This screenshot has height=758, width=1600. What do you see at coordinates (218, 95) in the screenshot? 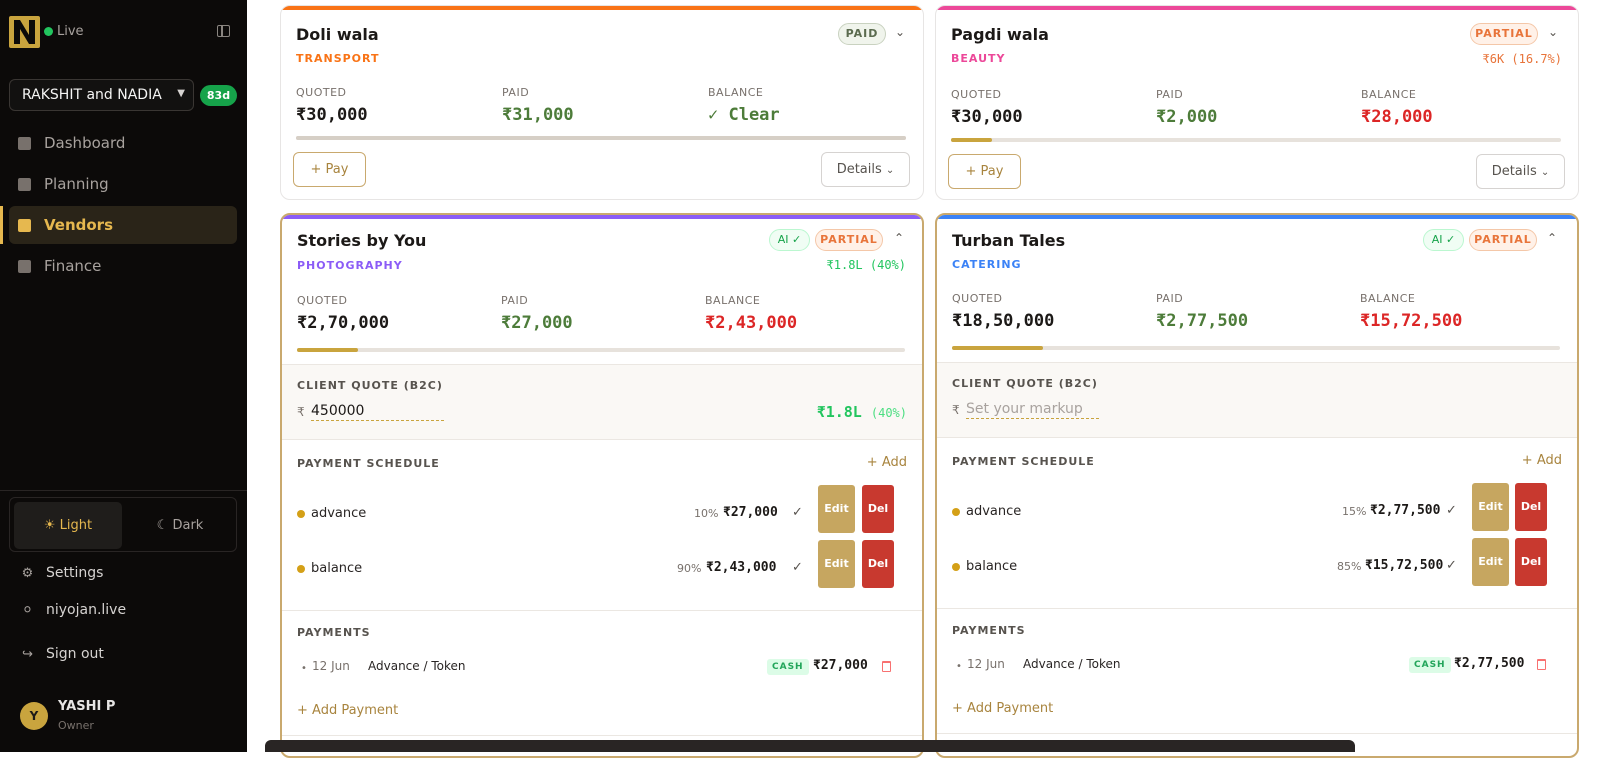
I see `days-left-badge: 83d` at bounding box center [218, 95].